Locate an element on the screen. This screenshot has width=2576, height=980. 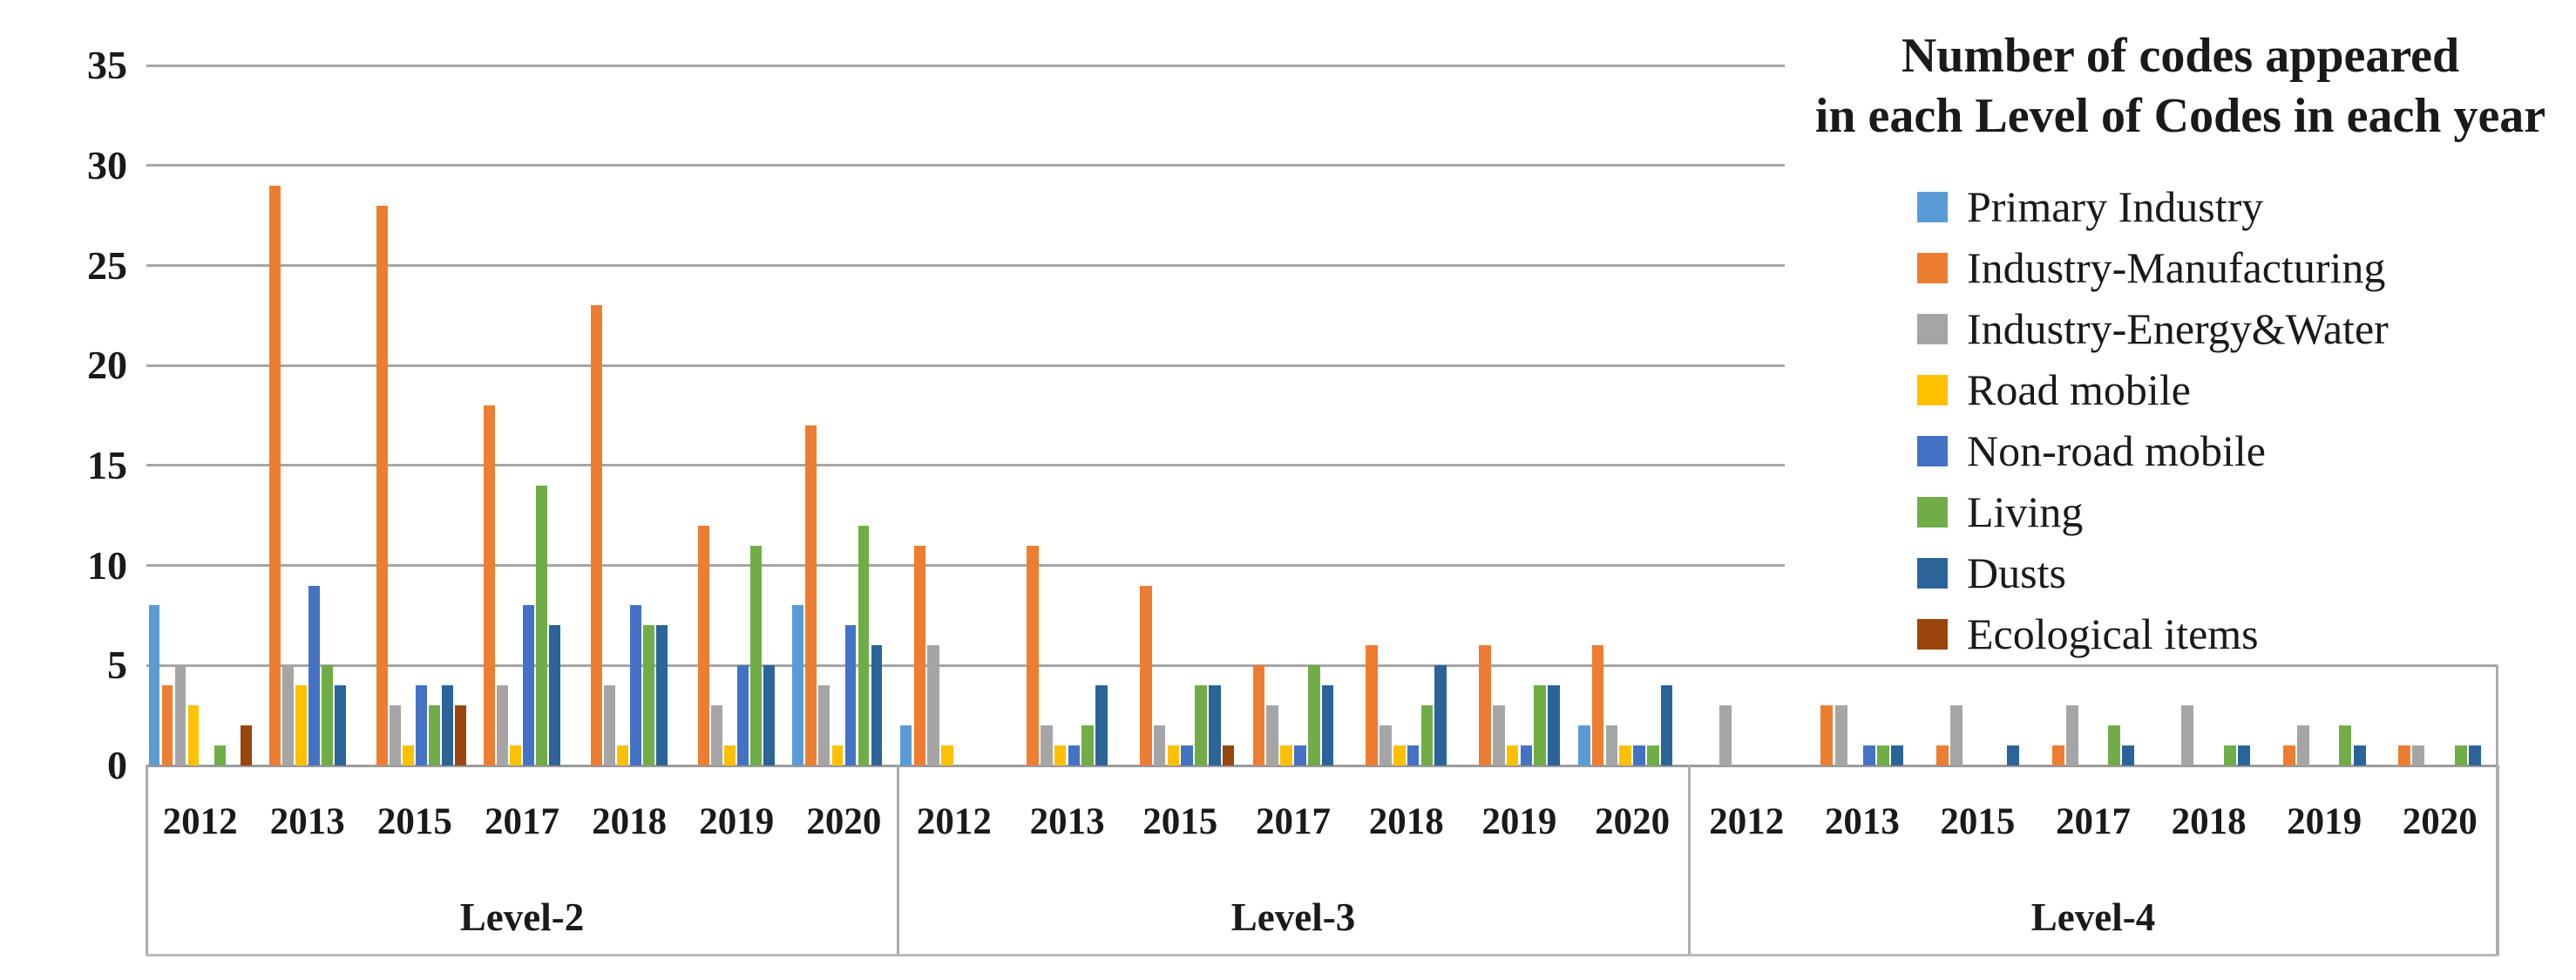
bar-level-3-2020-industry-manufacturing is located at coordinates (1597, 705).